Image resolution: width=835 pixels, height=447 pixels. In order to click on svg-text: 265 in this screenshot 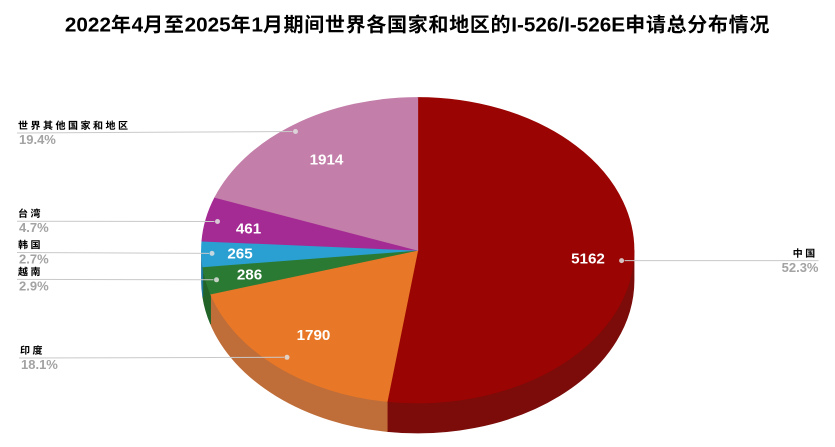, I will do `click(240, 254)`.